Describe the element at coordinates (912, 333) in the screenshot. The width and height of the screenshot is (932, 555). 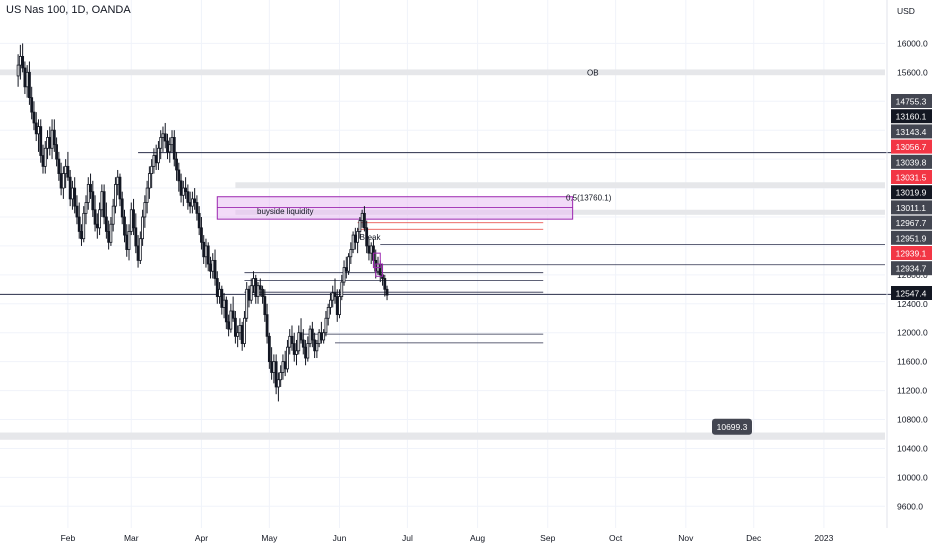
I see `y-tick-label: 12000.0` at that location.